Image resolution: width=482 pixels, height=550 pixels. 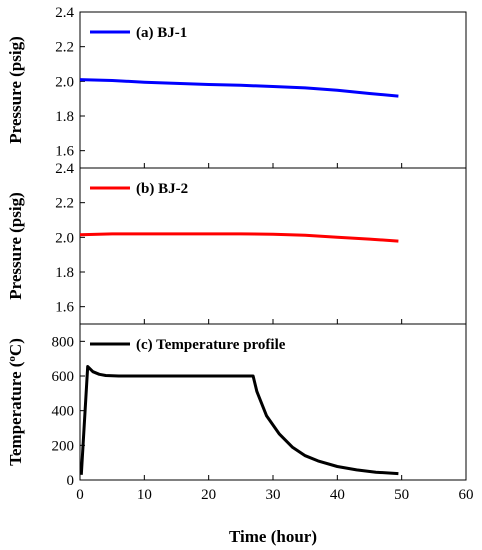 What do you see at coordinates (239, 88) in the screenshot?
I see `series-line-a` at bounding box center [239, 88].